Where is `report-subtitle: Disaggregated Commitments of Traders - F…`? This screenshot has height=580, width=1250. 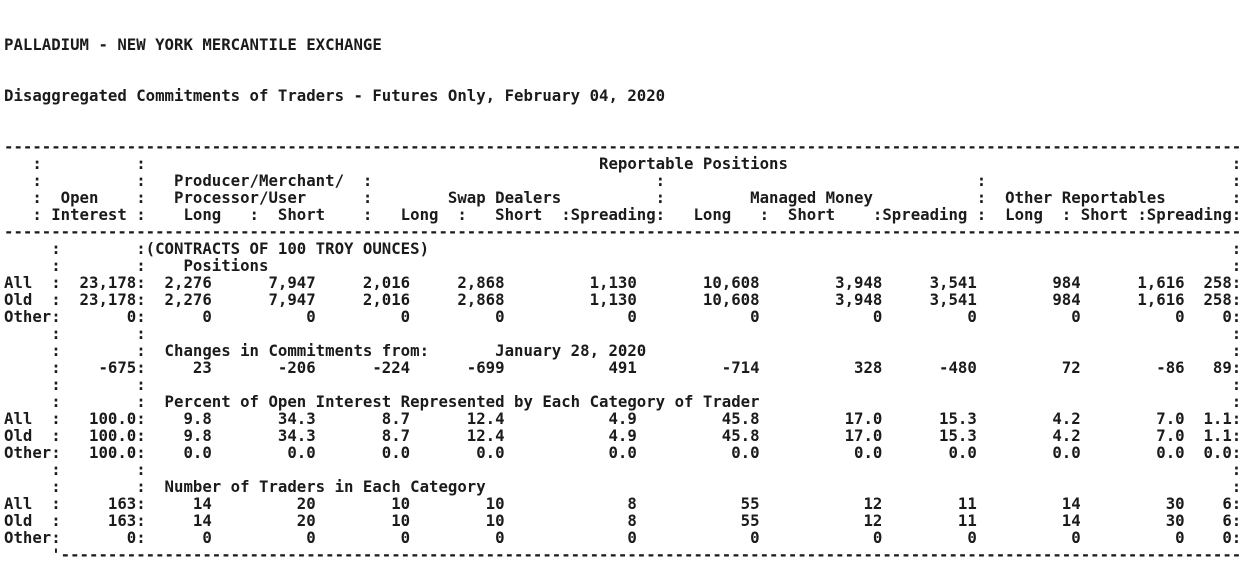
report-subtitle: Disaggregated Commitments of Traders - F… is located at coordinates (335, 95).